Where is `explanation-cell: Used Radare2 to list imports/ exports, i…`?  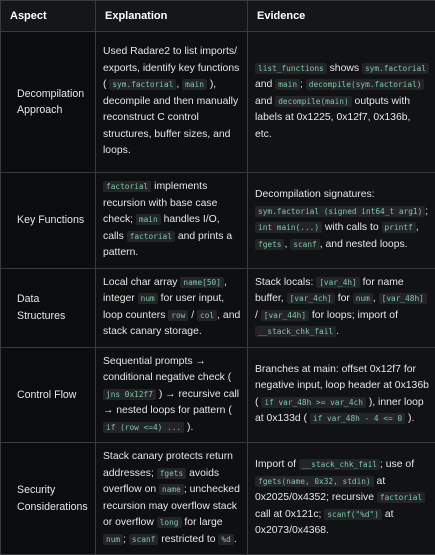
explanation-cell: Used Radare2 to list imports/ exports, i… is located at coordinates (172, 102).